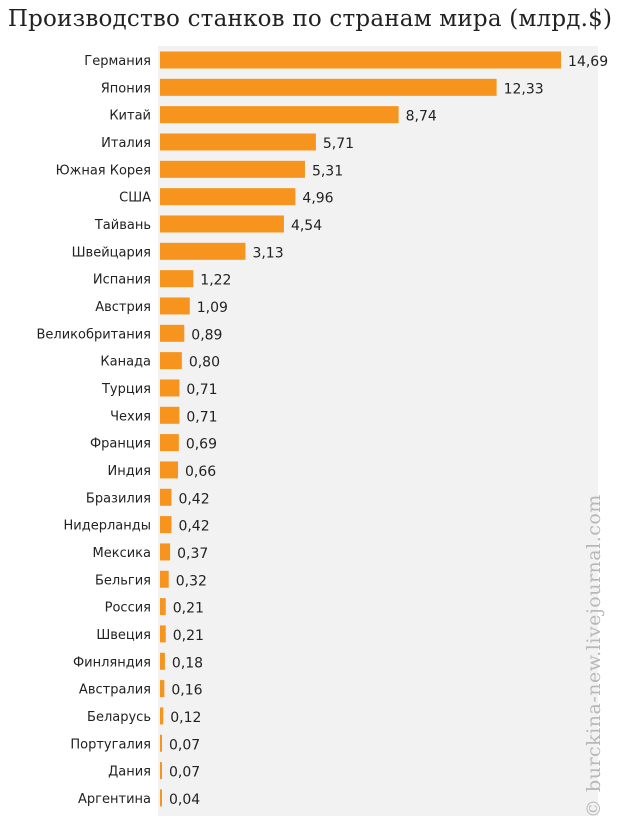 This screenshot has width=620, height=834. I want to click on value-label: 0,12, so click(185, 718).